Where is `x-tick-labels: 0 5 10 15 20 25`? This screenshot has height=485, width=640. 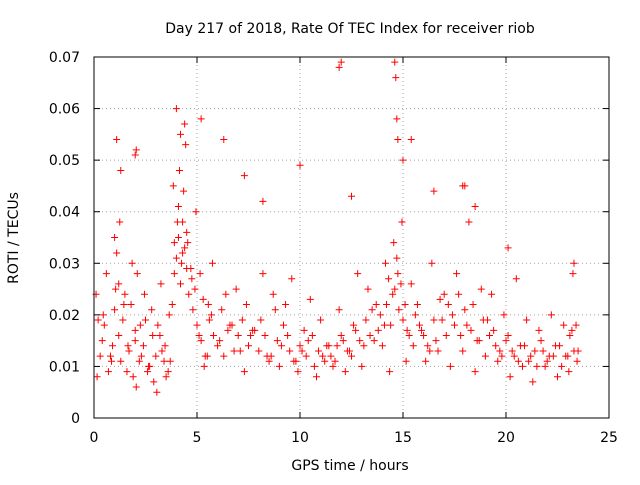 x-tick-labels: 0 5 10 15 20 25 is located at coordinates (354, 438).